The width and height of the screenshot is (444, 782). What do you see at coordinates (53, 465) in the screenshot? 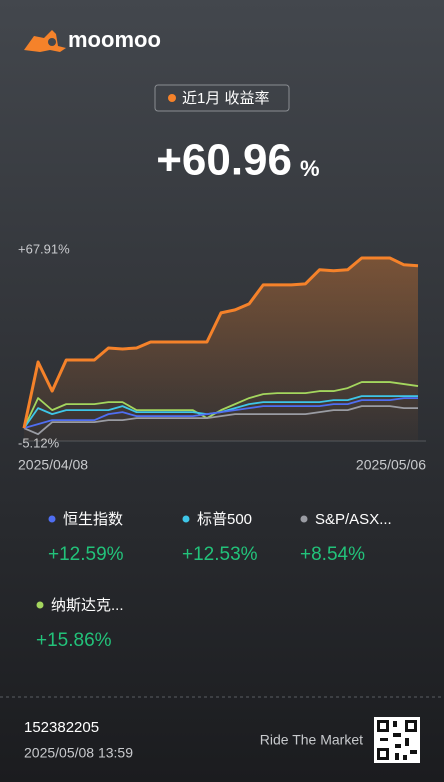
I see `x-tick-label: 2025/04/08` at bounding box center [53, 465].